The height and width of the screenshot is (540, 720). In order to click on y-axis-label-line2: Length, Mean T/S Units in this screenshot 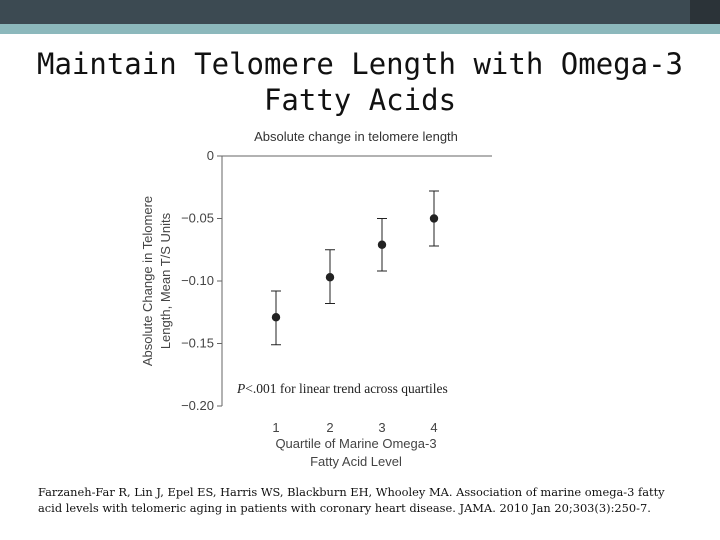, I will do `click(165, 280)`.